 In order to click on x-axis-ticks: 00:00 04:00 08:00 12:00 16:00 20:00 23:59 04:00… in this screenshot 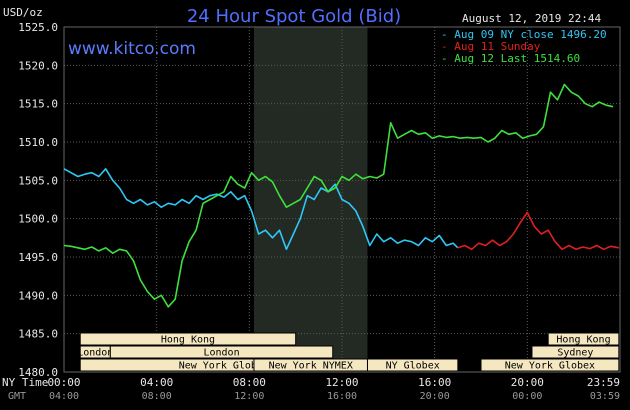, I will do `click(333, 389)`.